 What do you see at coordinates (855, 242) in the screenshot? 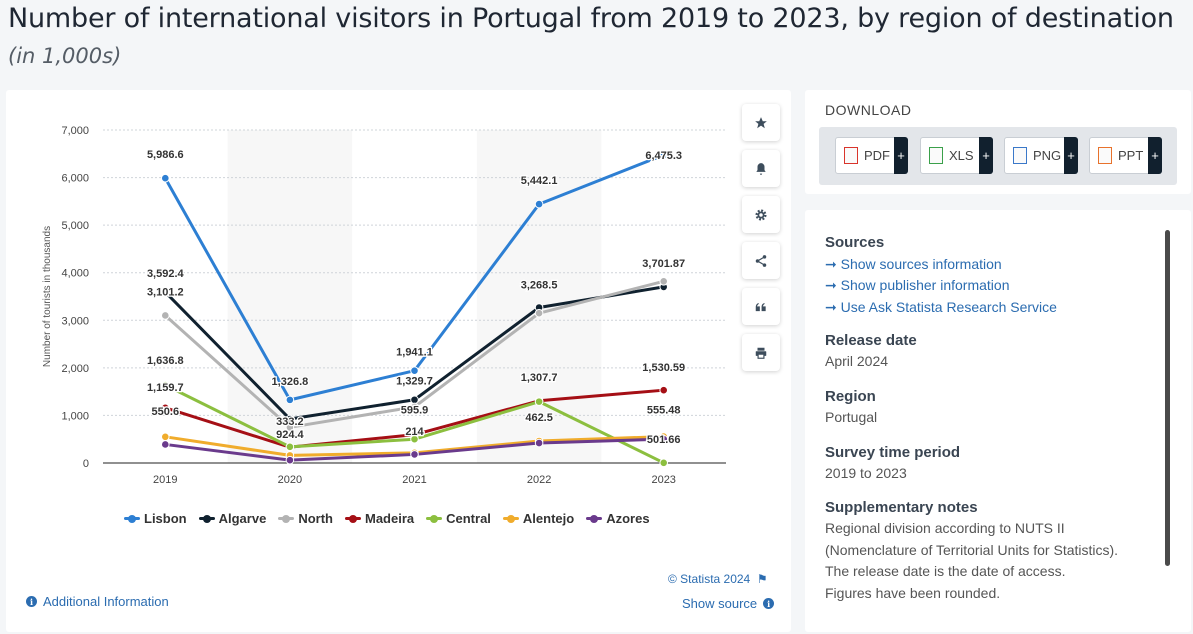
I see `sources-heading: Sources` at bounding box center [855, 242].